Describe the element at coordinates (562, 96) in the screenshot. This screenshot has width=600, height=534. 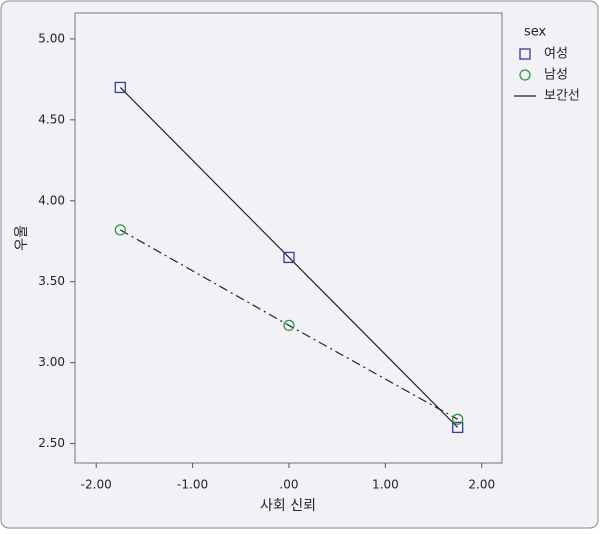
I see `legend-label: 보간선` at that location.